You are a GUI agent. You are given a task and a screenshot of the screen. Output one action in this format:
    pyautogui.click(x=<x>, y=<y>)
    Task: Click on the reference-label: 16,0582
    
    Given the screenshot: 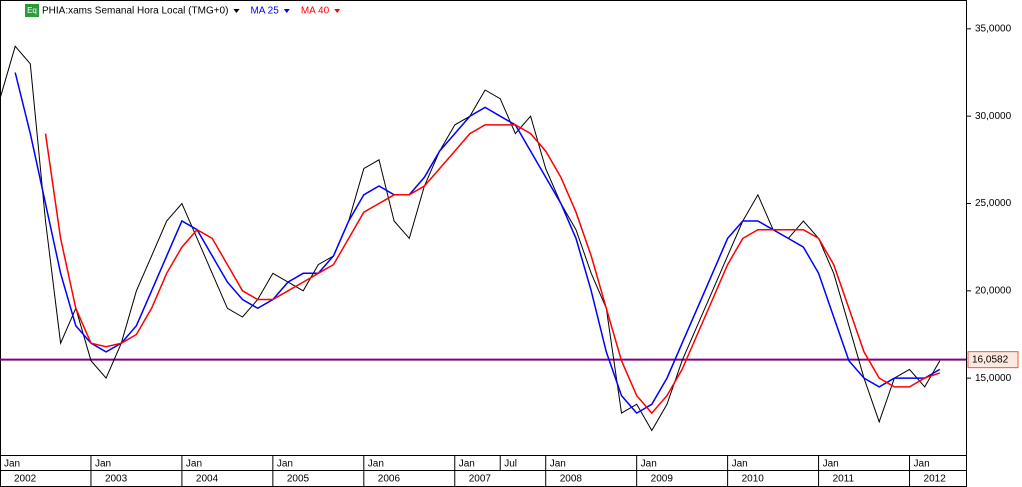 What is the action you would take?
    pyautogui.click(x=990, y=359)
    